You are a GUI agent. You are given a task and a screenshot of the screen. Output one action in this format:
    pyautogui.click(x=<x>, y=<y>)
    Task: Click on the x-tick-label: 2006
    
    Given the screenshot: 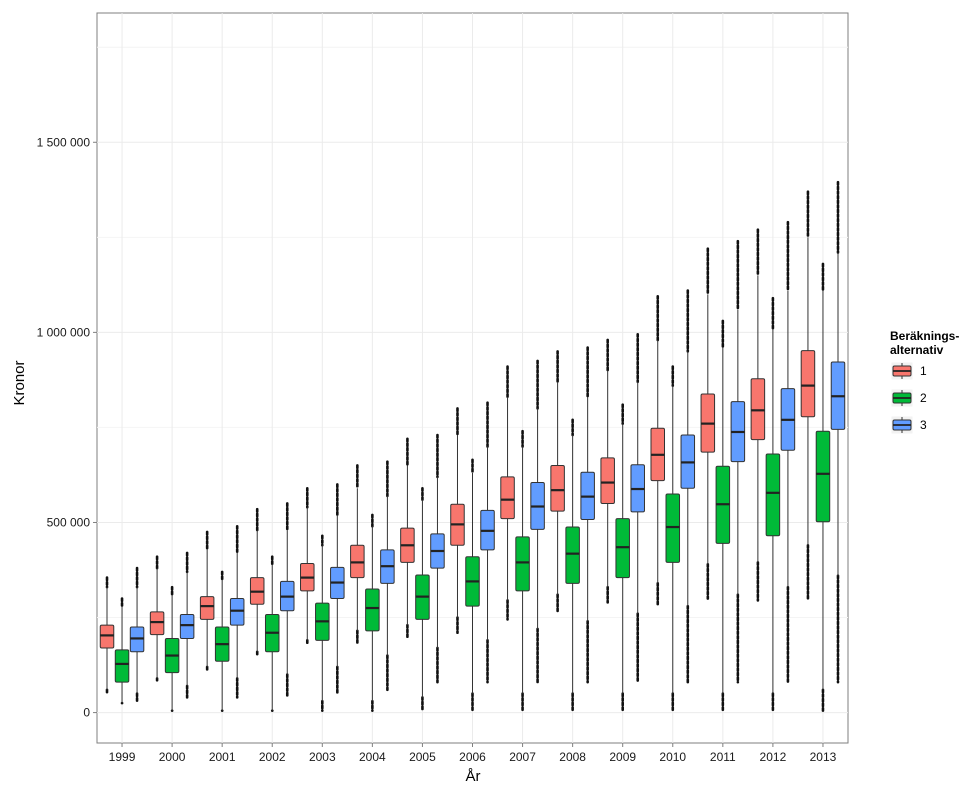 What is the action you would take?
    pyautogui.click(x=472, y=757)
    